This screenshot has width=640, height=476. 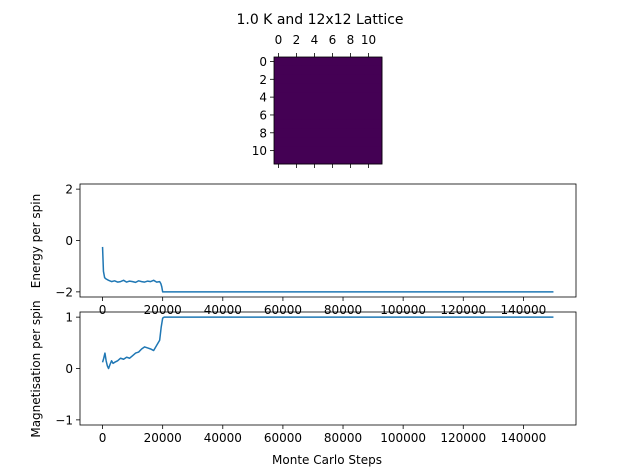 What do you see at coordinates (64, 420) in the screenshot?
I see `y-tick-label: −1` at bounding box center [64, 420].